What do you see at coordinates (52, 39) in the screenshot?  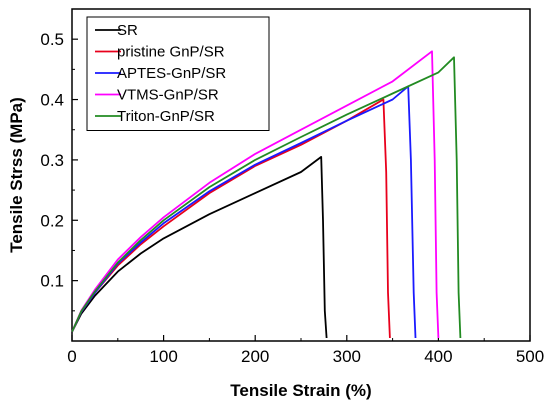 I see `y-tick-label: 0.5` at bounding box center [52, 39].